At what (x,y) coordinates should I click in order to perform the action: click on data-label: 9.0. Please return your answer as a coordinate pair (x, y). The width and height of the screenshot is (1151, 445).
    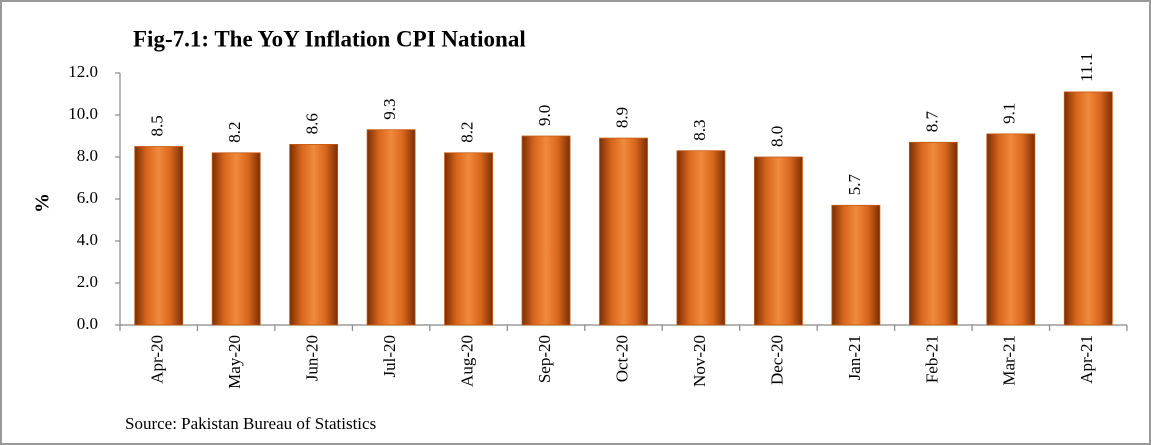
    Looking at the image, I should click on (544, 115).